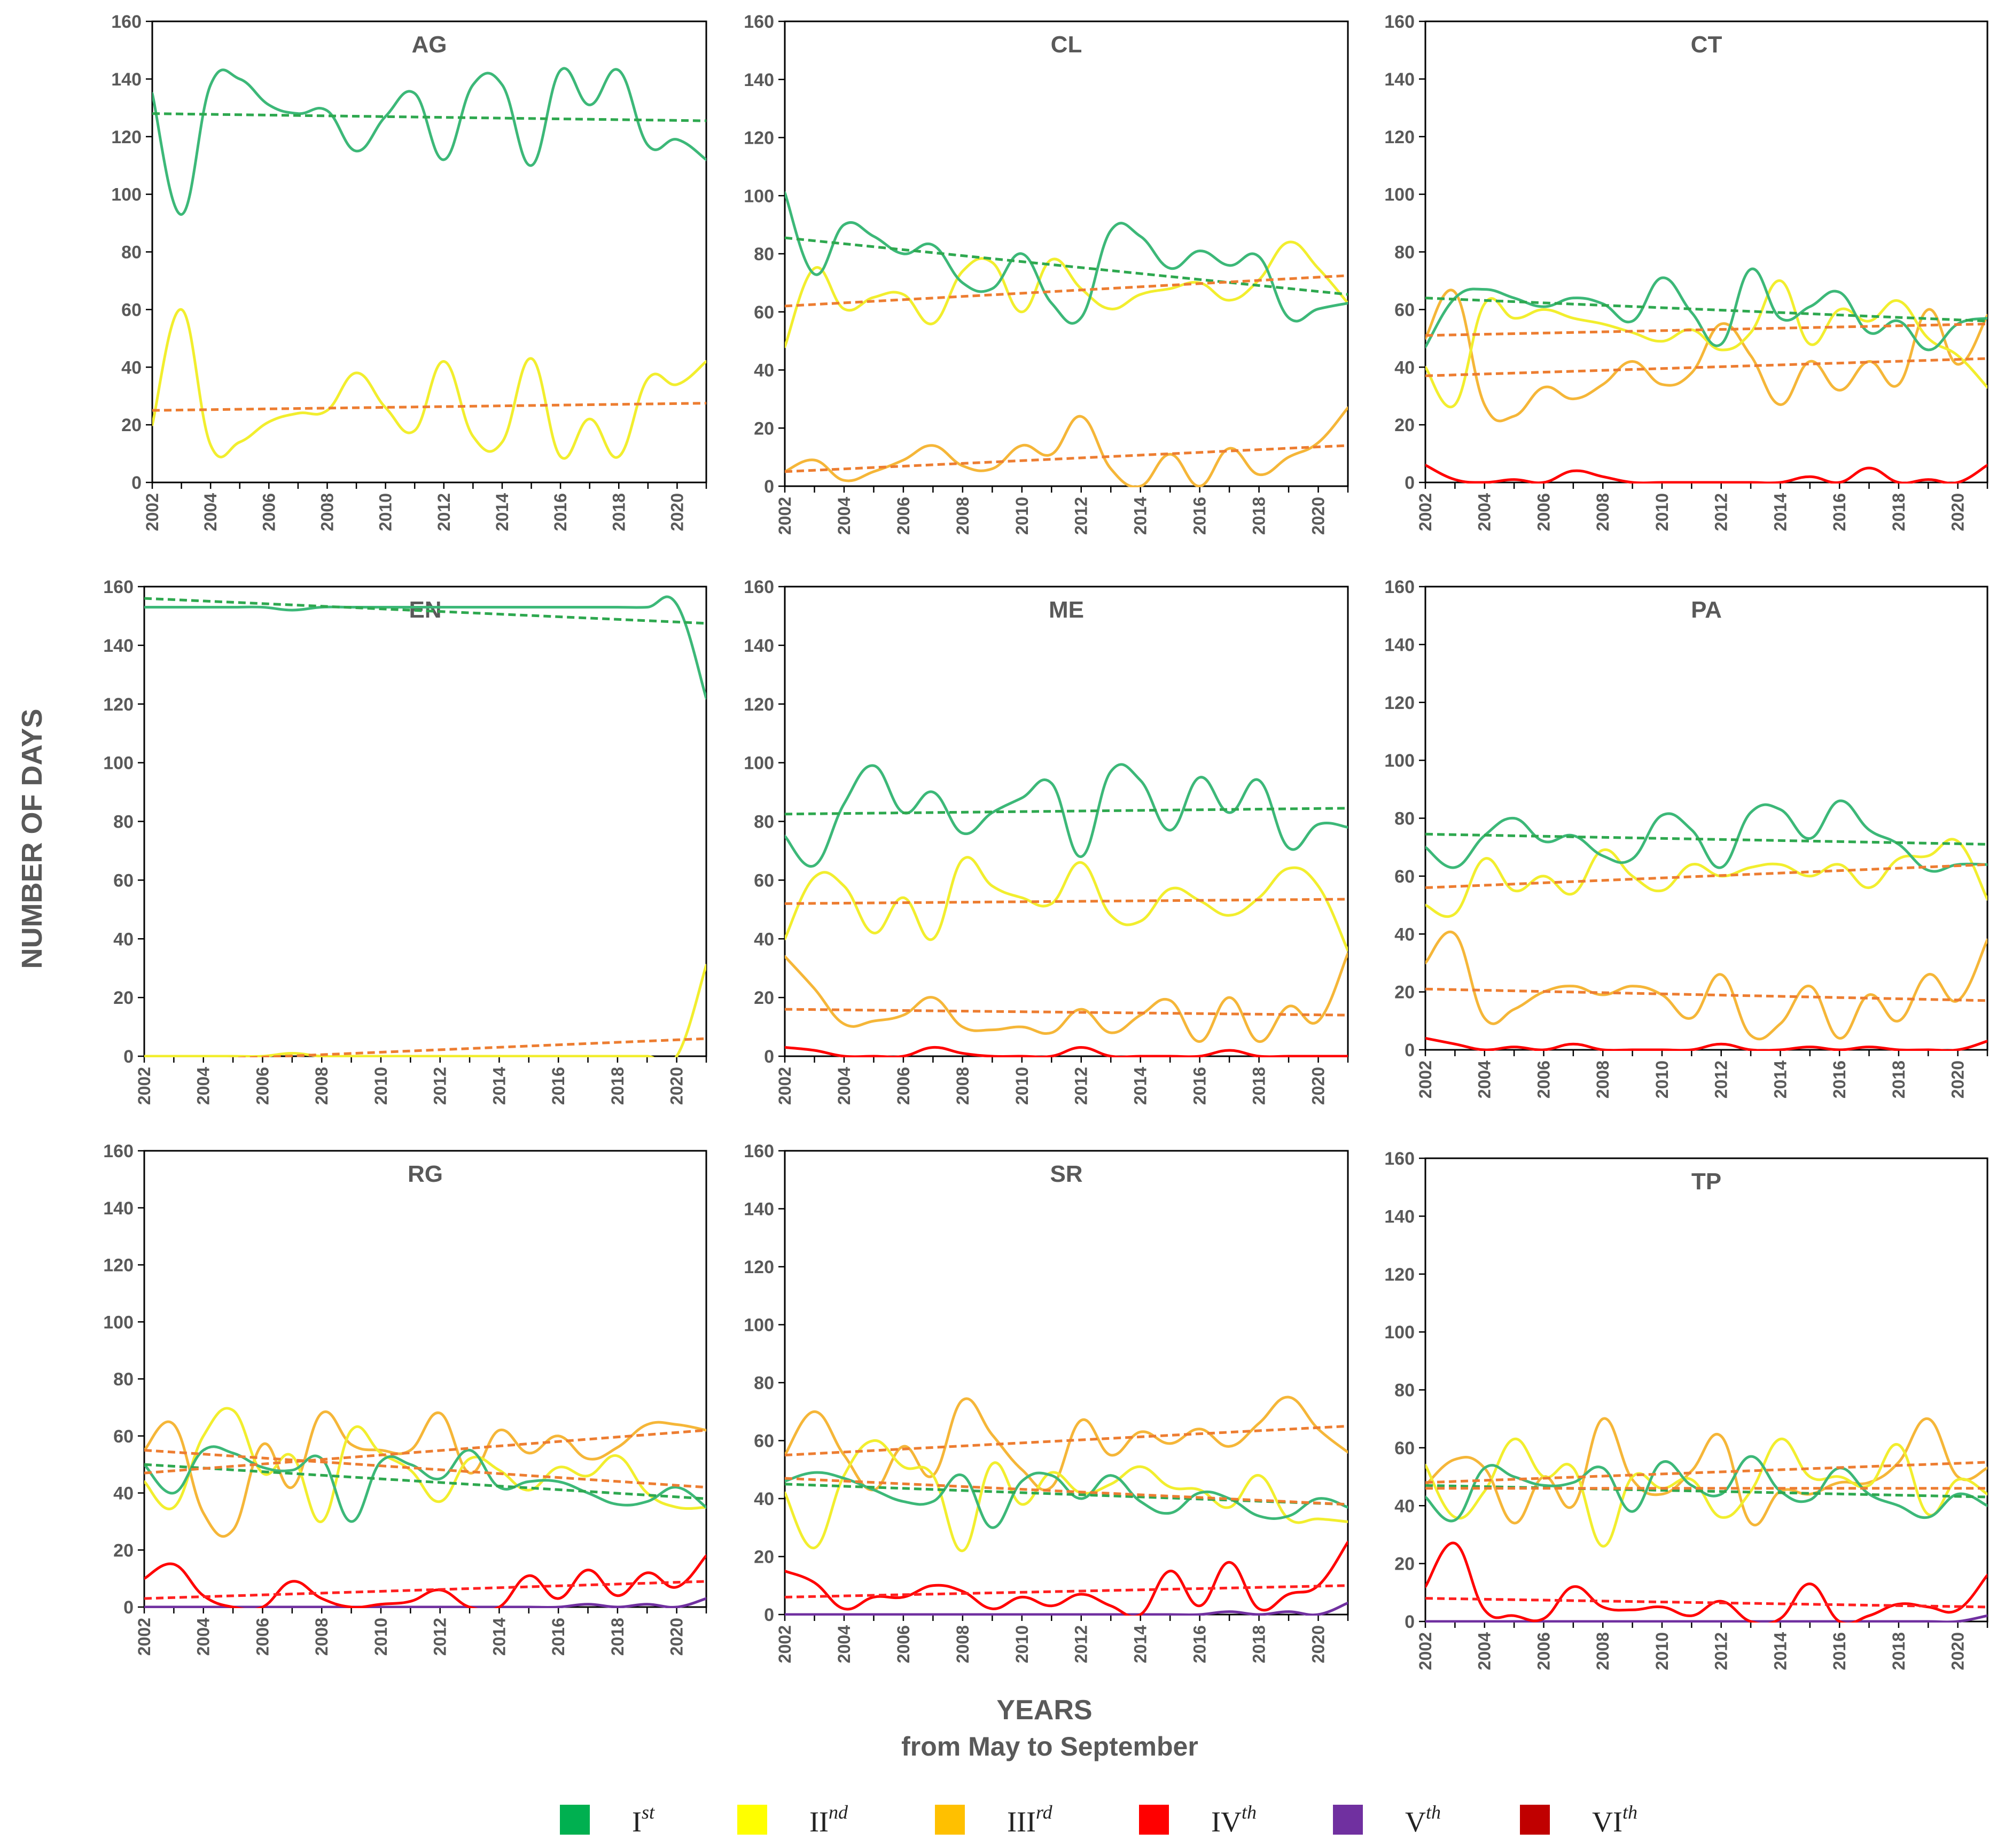 This screenshot has height=1848, width=1989. I want to click on y-tick-label: 160, so click(759, 22).